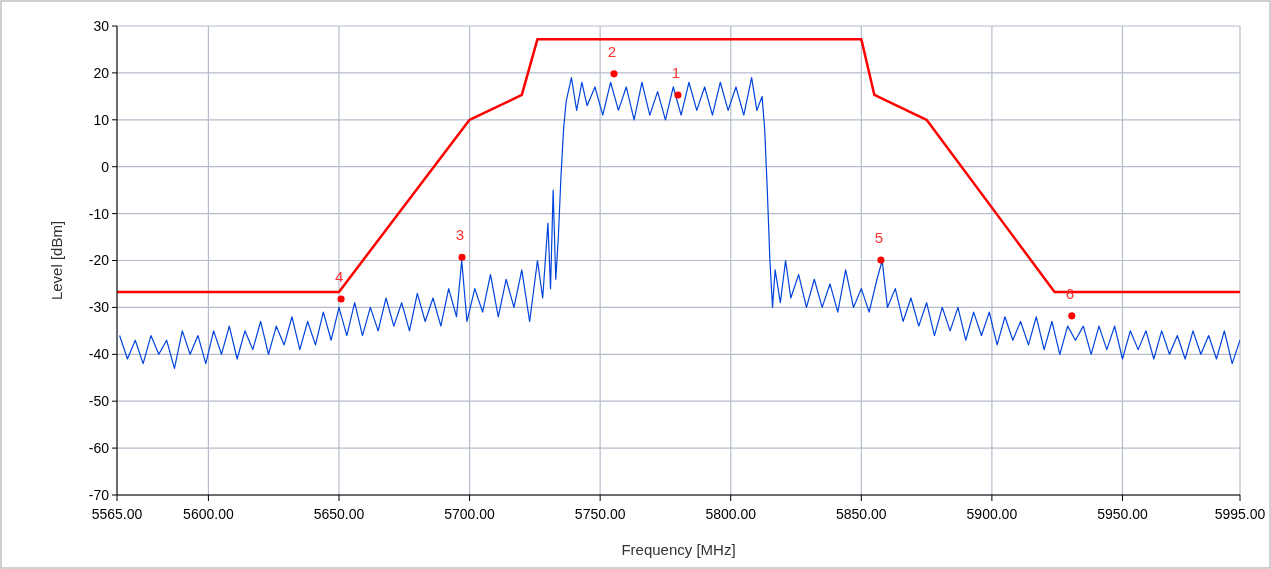 Image resolution: width=1271 pixels, height=569 pixels. What do you see at coordinates (1240, 514) in the screenshot?
I see `x-tick-label: 5995.00` at bounding box center [1240, 514].